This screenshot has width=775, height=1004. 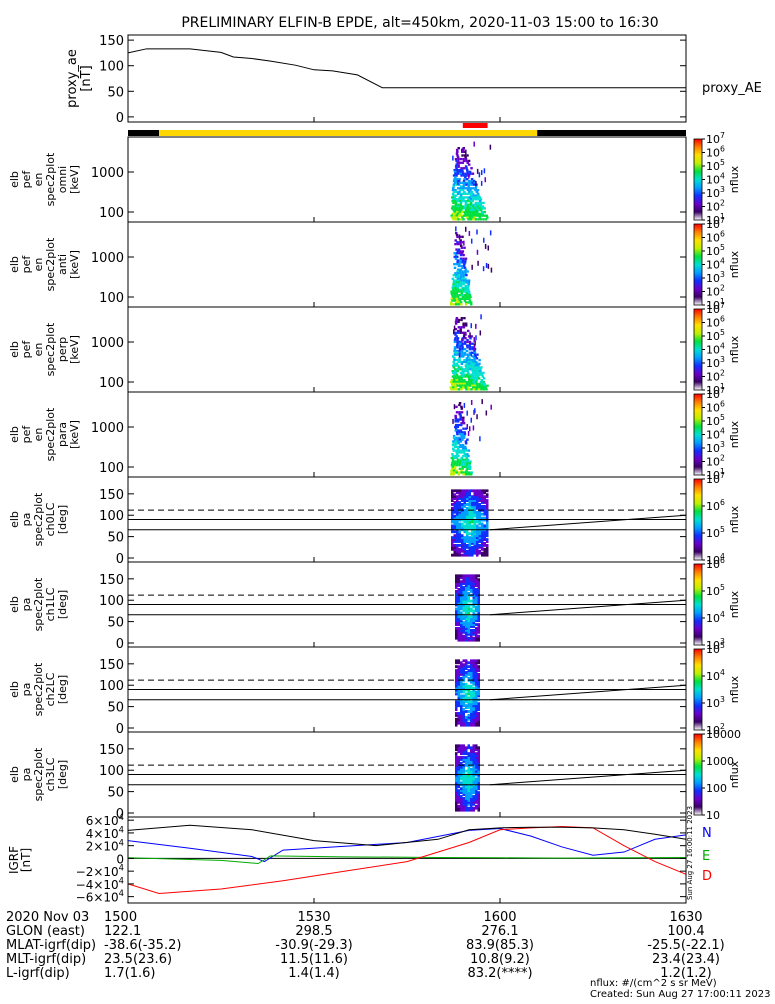 I want to click on colorbar-tick-label: 104, so click(x=715, y=179).